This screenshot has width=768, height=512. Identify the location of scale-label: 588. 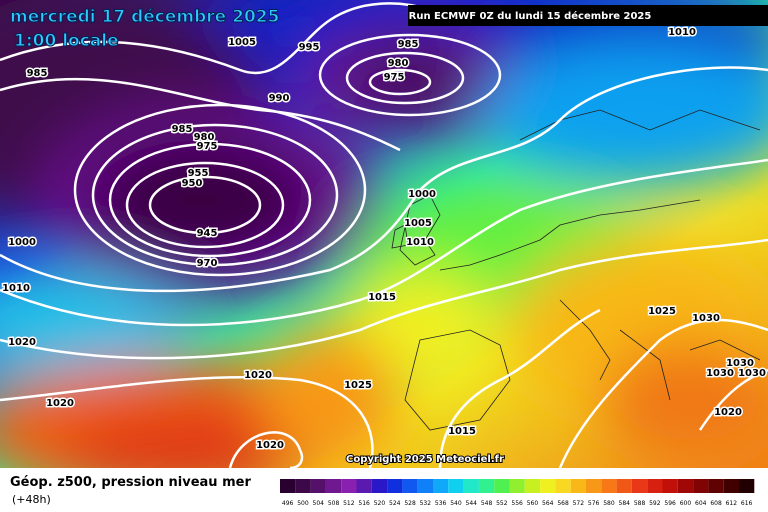
(640, 503).